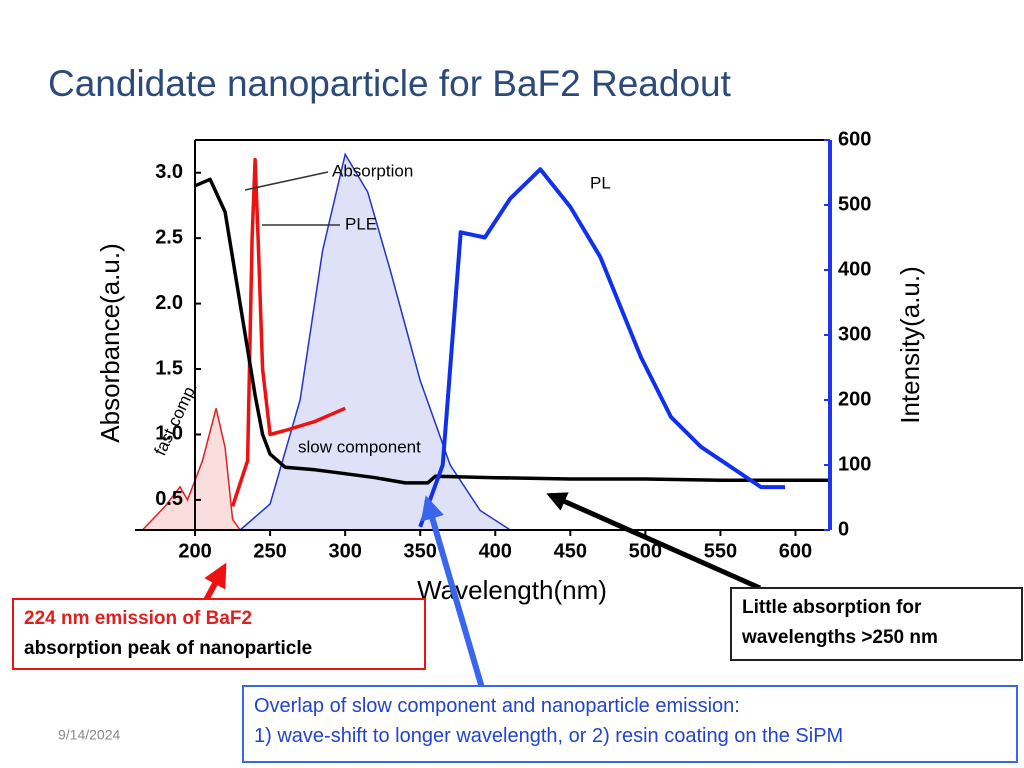 This screenshot has width=1024, height=768. What do you see at coordinates (89, 735) in the screenshot?
I see `date: 9/14/2024` at bounding box center [89, 735].